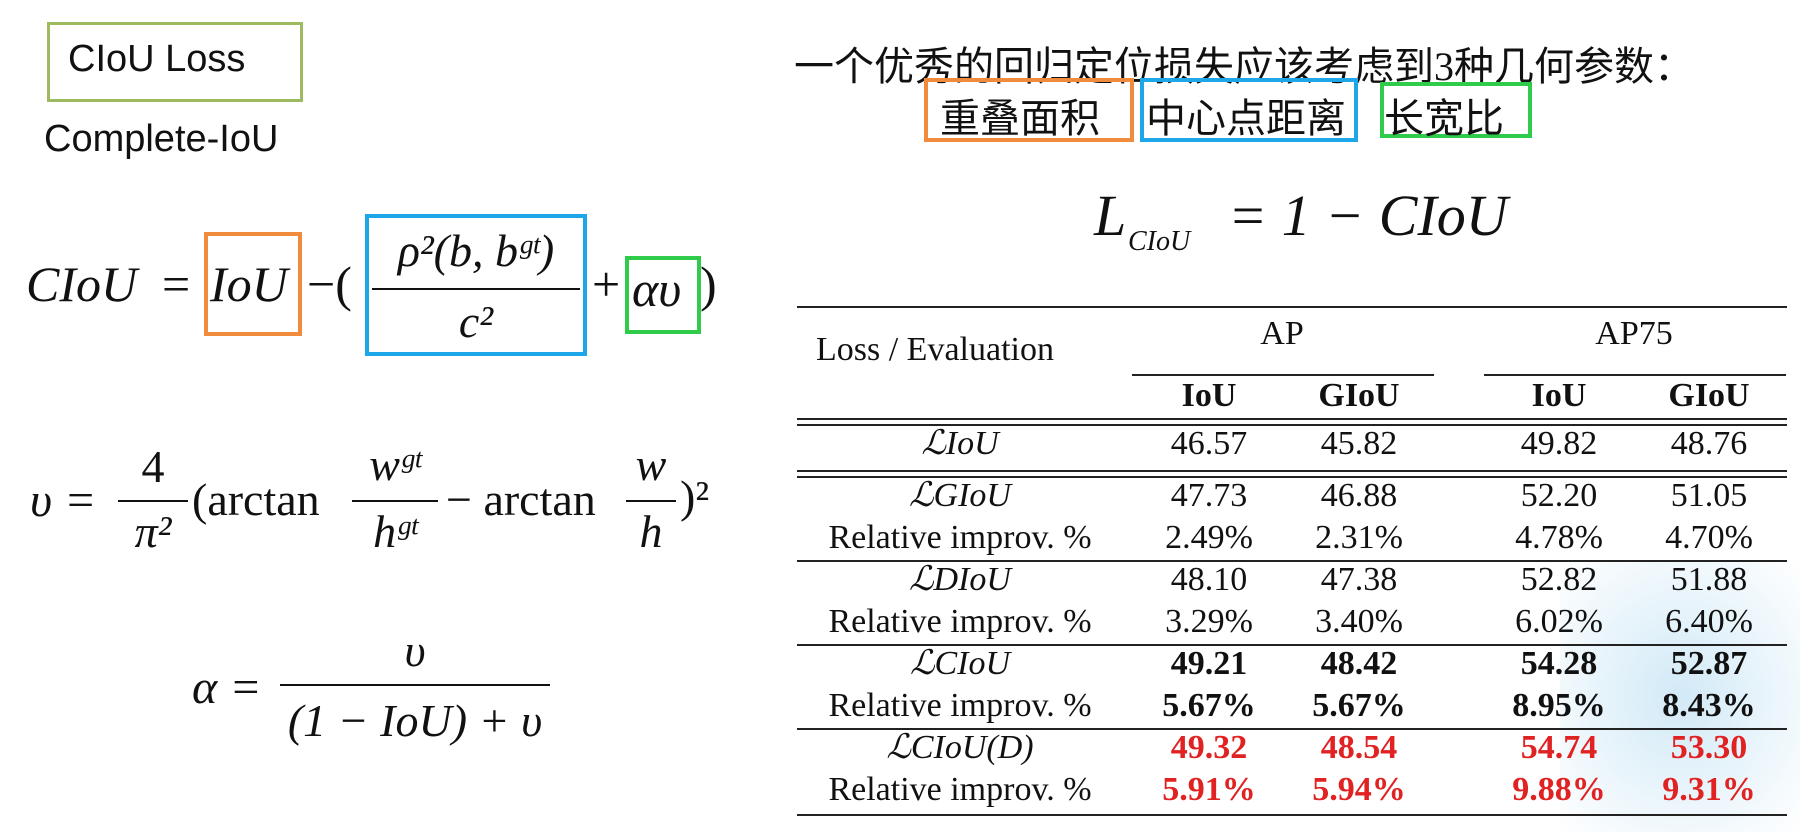 Image resolution: width=1802 pixels, height=832 pixels. Describe the element at coordinates (153, 531) in the screenshot. I see `v-coef-denominator: π²` at that location.